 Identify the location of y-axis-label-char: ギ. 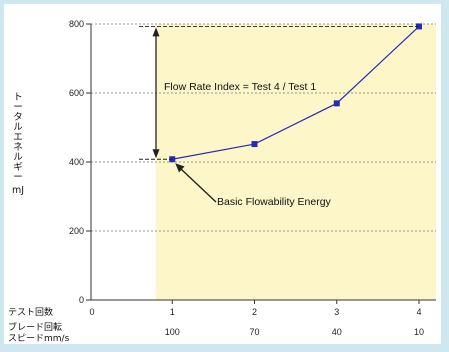
(18, 167).